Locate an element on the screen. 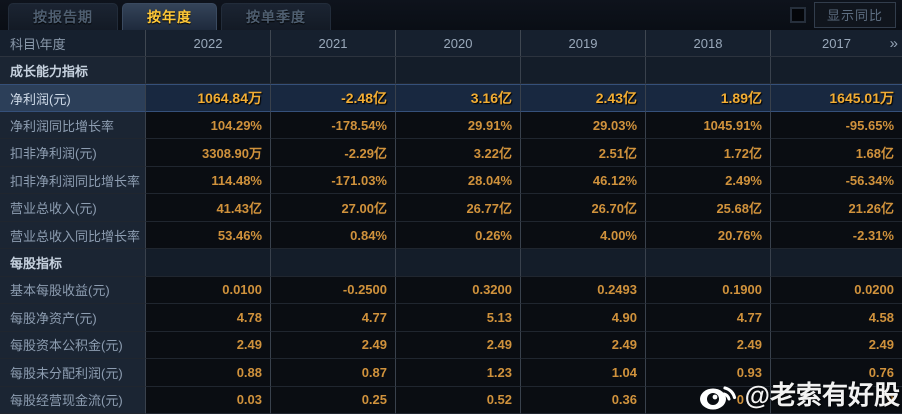  row-label: 成长能力指标 is located at coordinates (72, 71).